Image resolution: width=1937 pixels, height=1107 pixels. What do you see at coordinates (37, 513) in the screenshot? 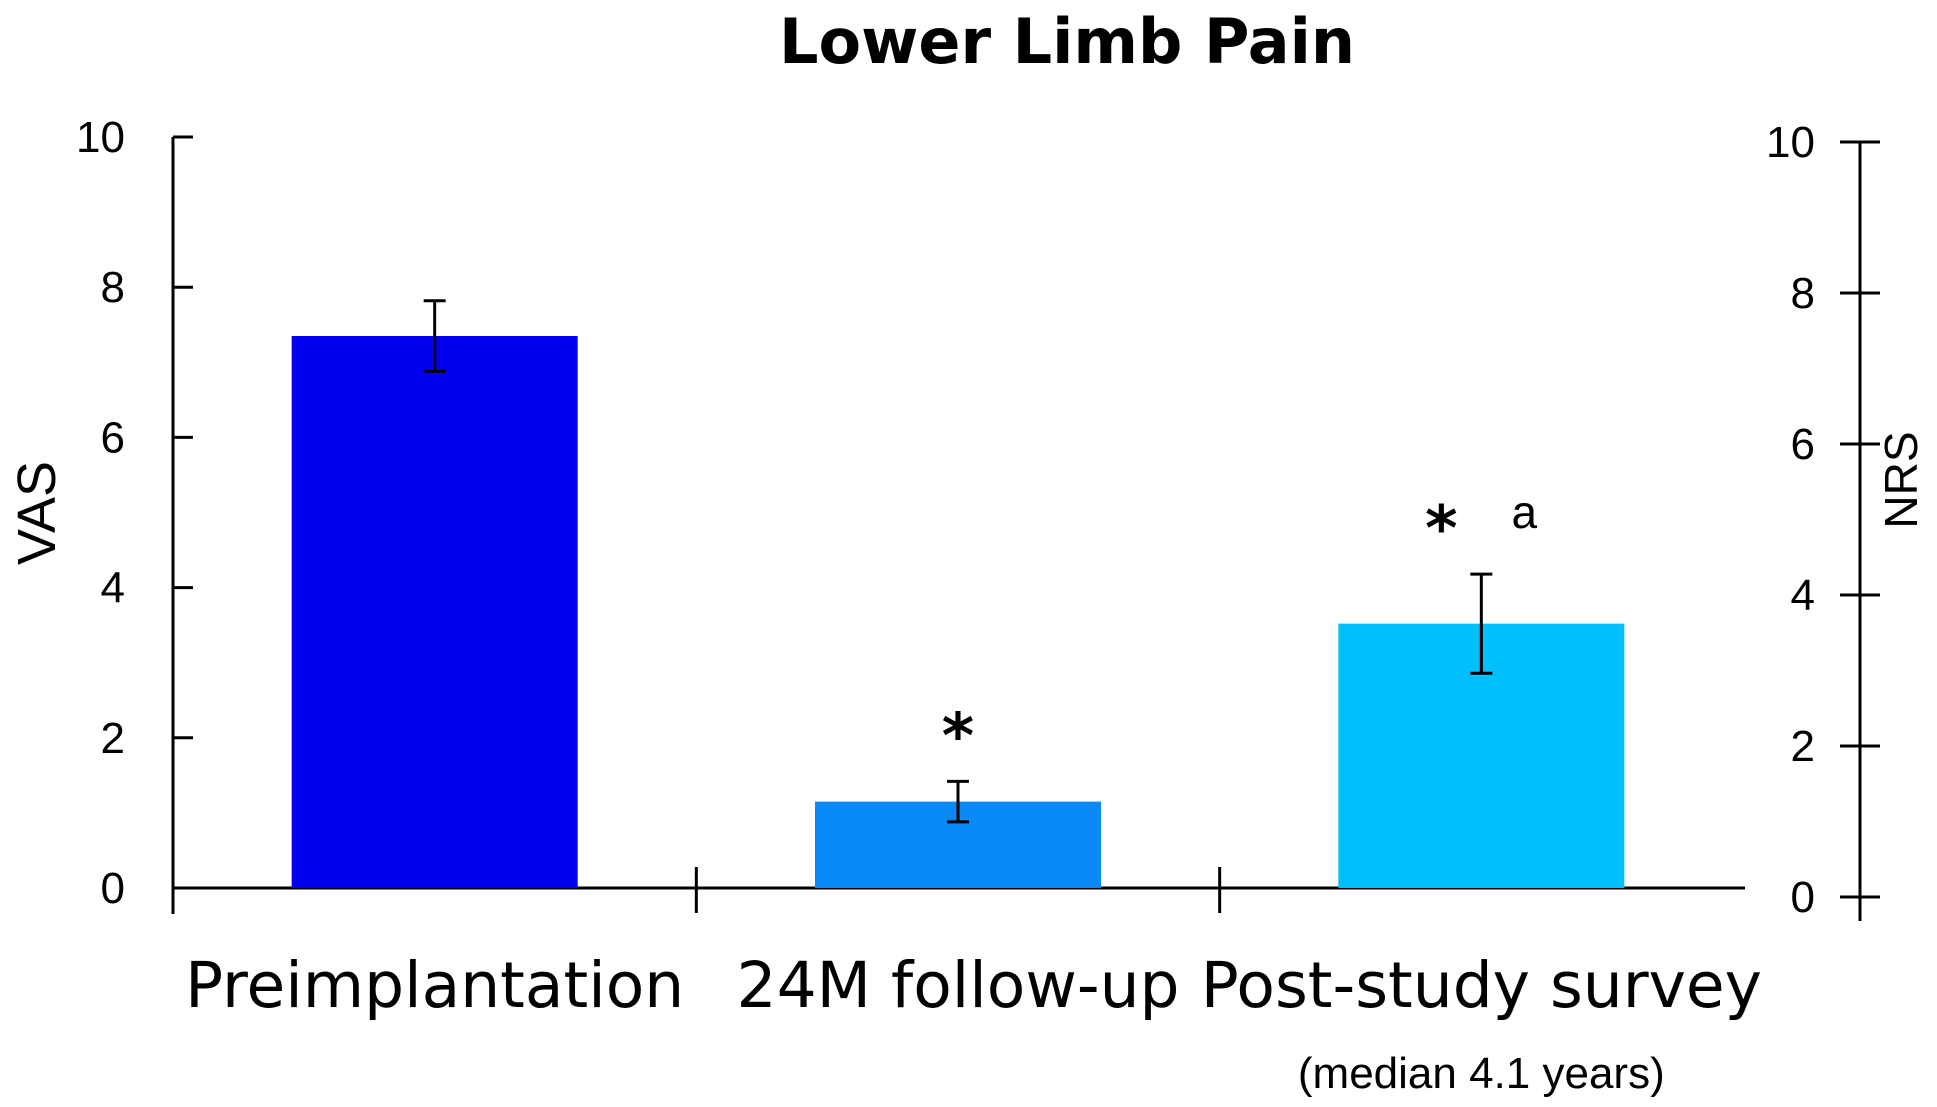
I see `y-axis-label-left: VAS` at bounding box center [37, 513].